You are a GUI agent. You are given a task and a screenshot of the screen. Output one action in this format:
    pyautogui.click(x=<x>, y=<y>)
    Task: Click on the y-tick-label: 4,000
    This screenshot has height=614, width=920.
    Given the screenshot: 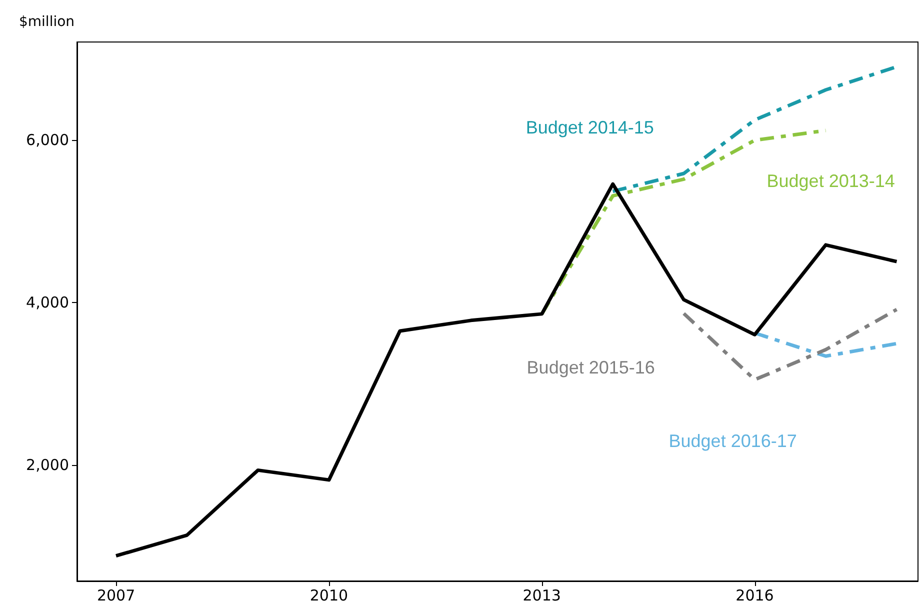 What is the action you would take?
    pyautogui.click(x=47, y=303)
    